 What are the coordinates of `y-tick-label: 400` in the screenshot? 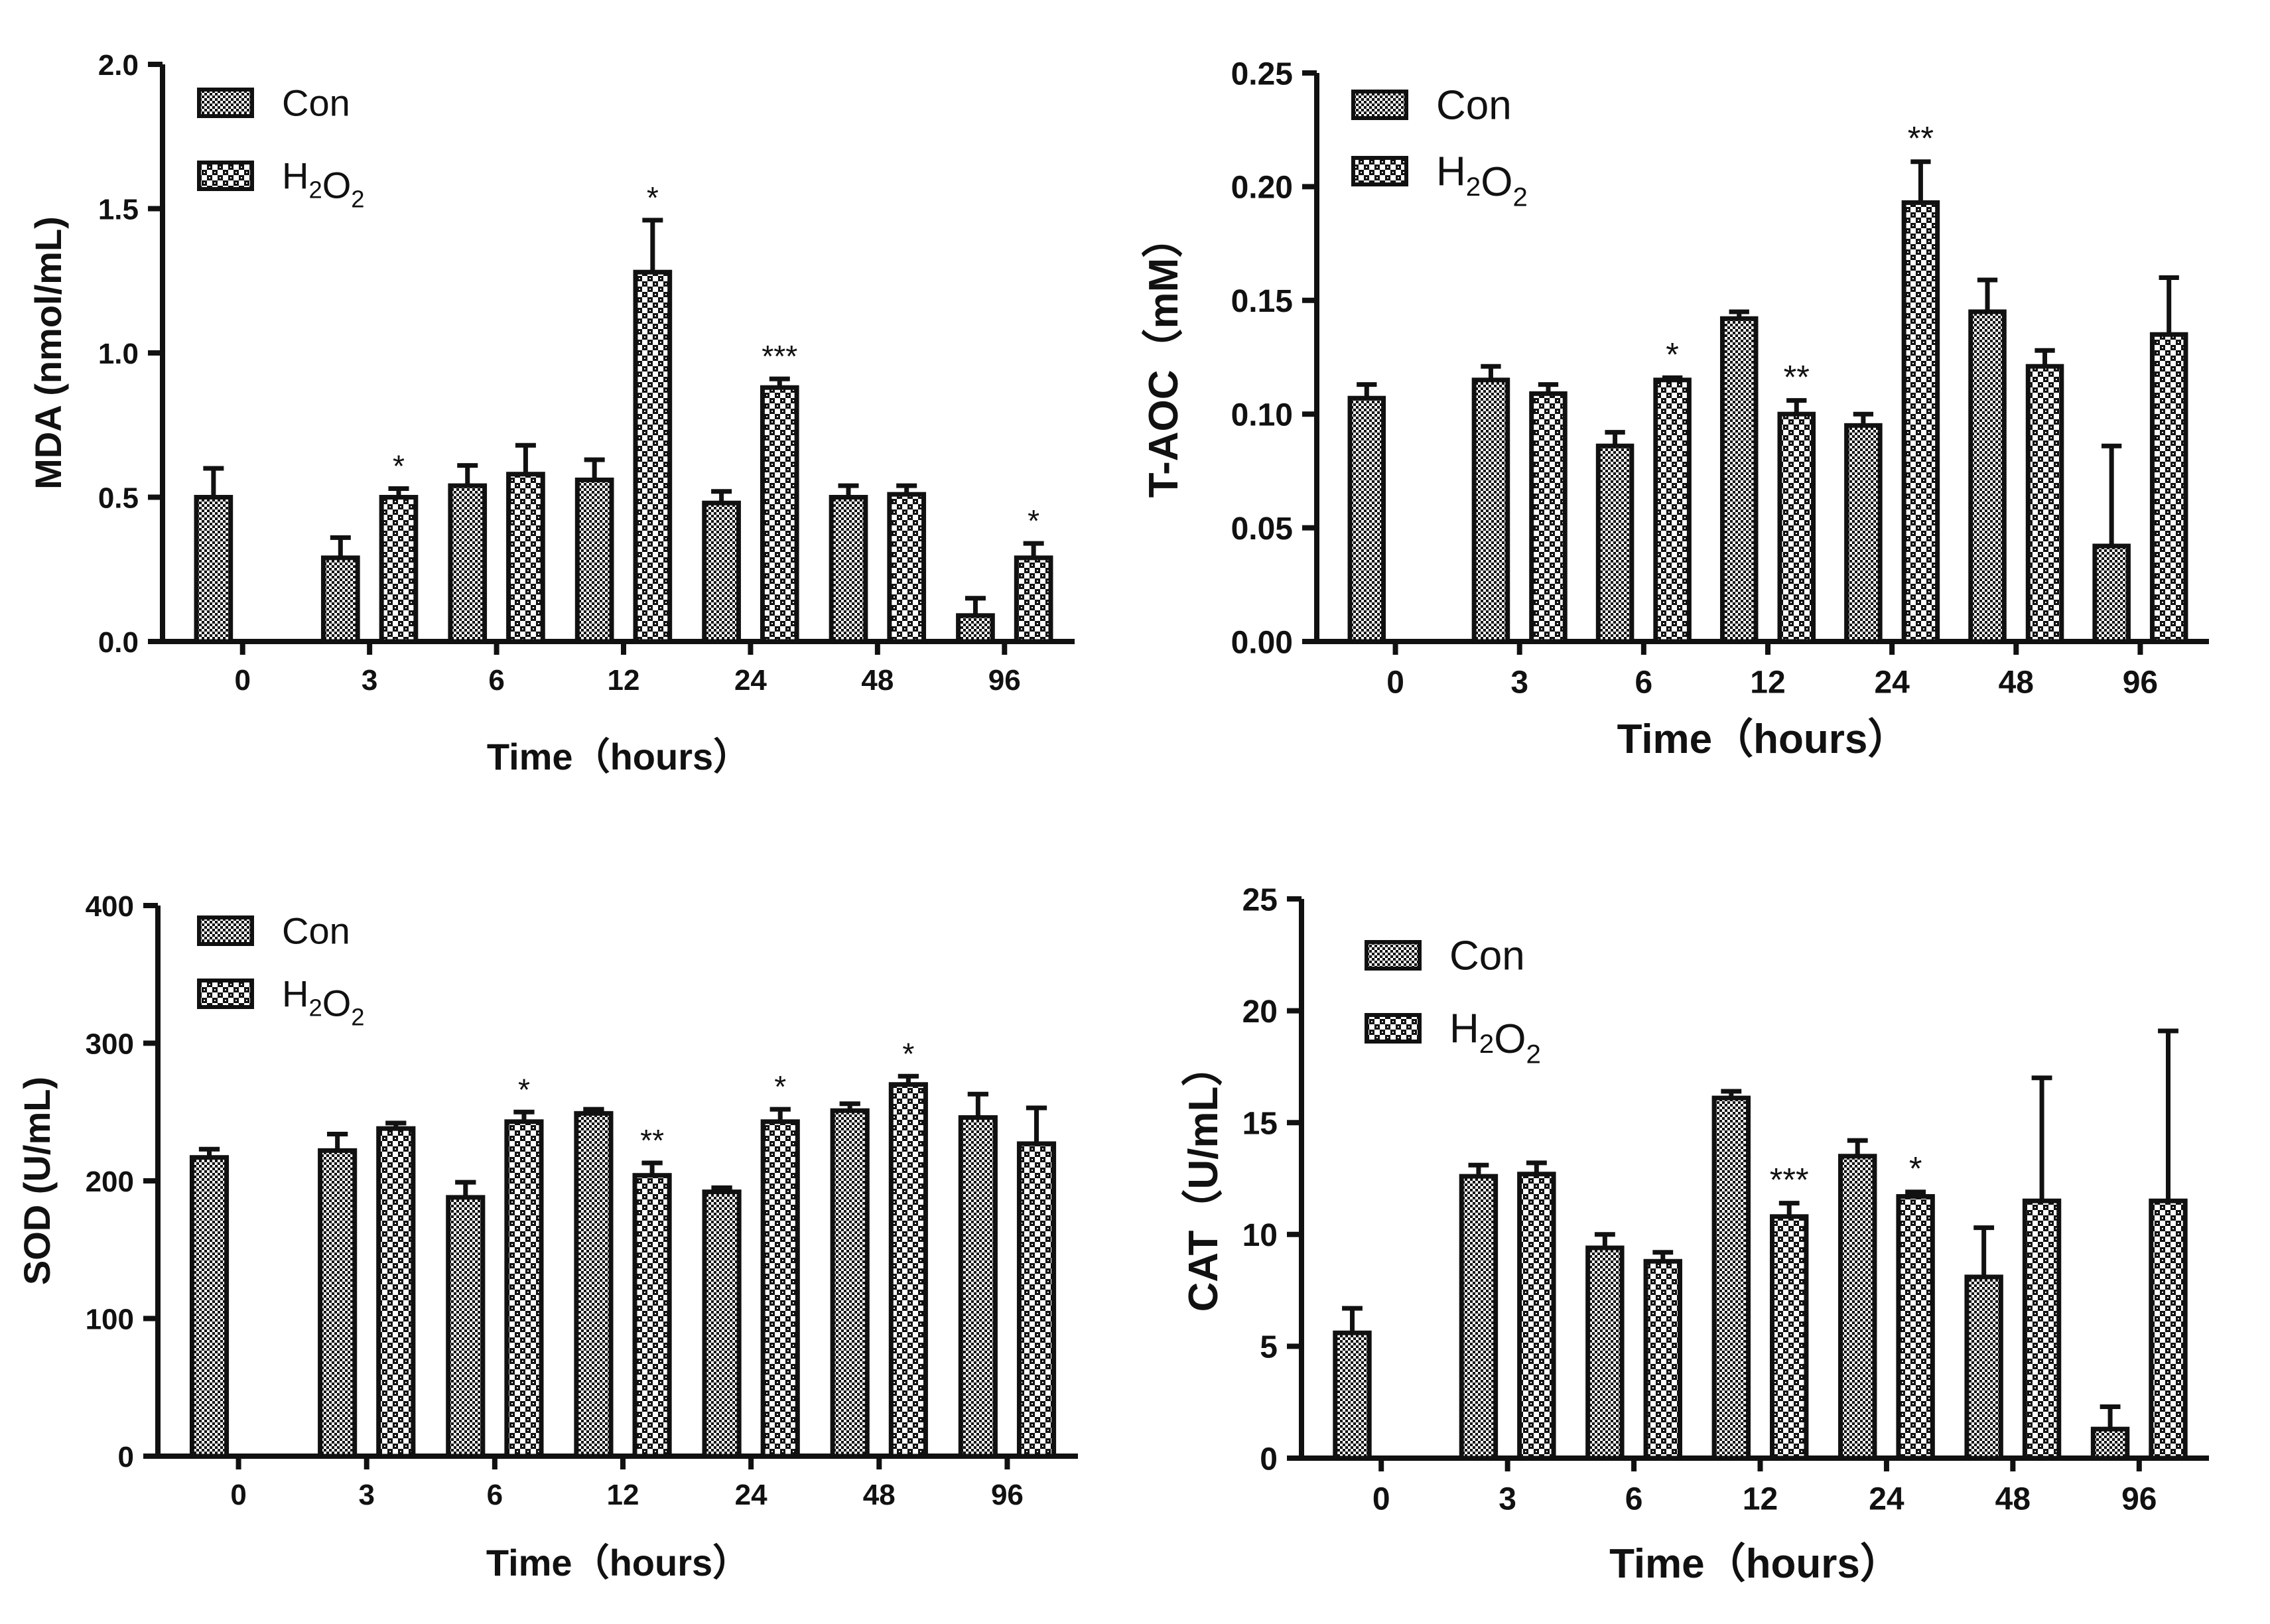 It's located at (110, 906).